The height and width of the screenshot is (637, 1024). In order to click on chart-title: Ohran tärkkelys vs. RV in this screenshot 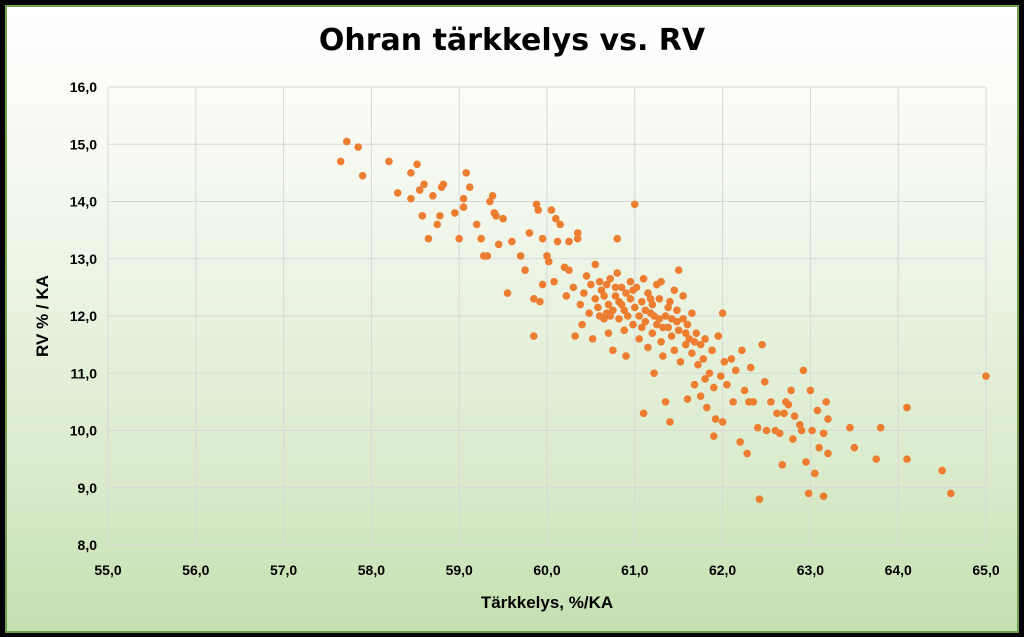, I will do `click(512, 40)`.